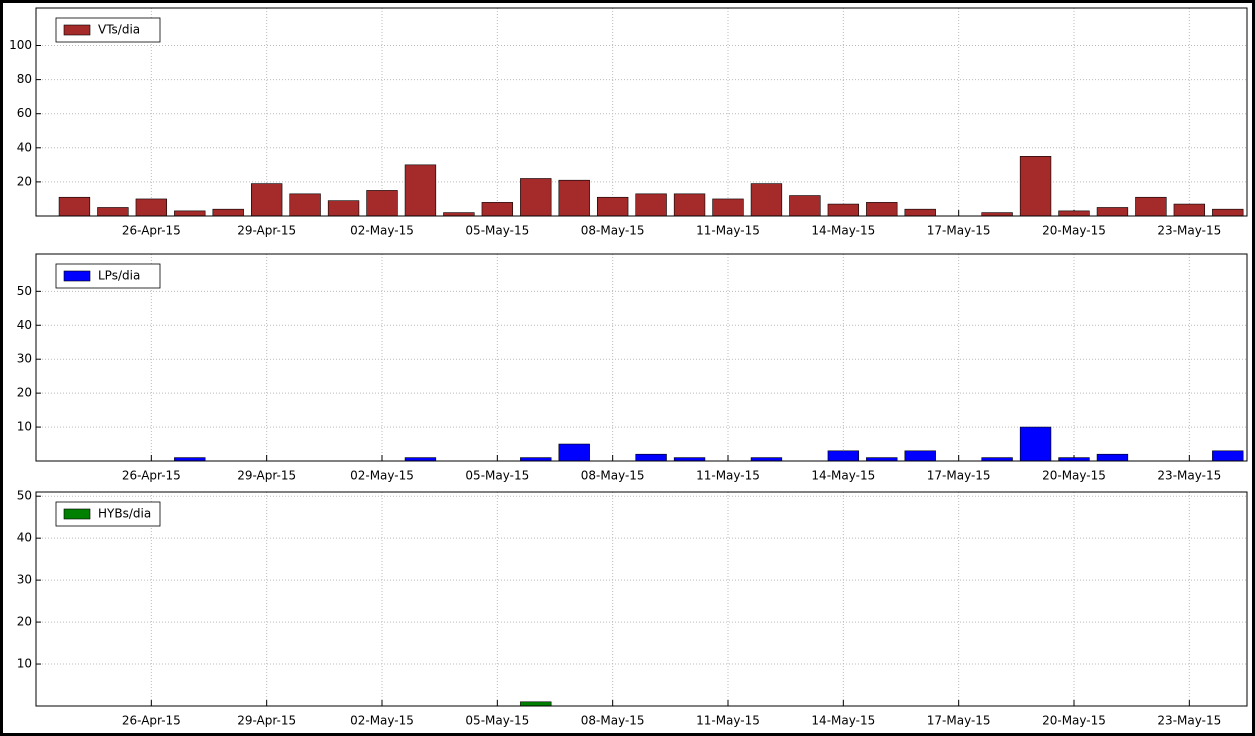 The height and width of the screenshot is (736, 1255). I want to click on legend-label: HYBs/dia, so click(124, 514).